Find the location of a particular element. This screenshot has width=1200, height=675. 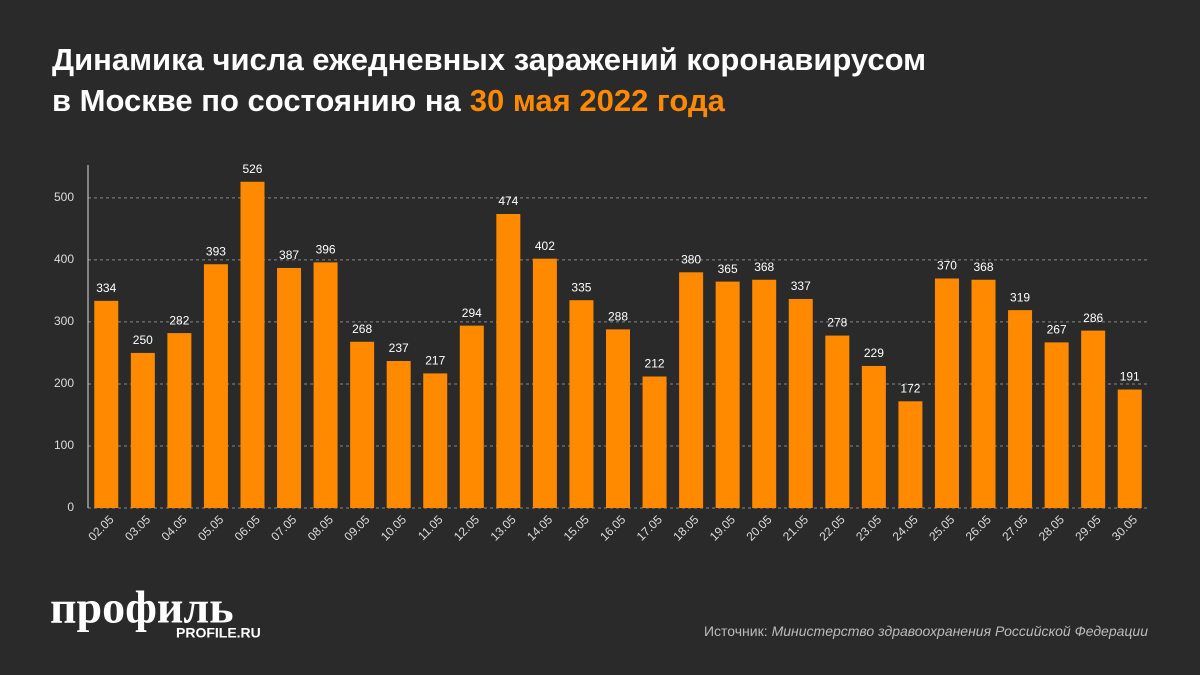

value-label: 380 is located at coordinates (691, 259).